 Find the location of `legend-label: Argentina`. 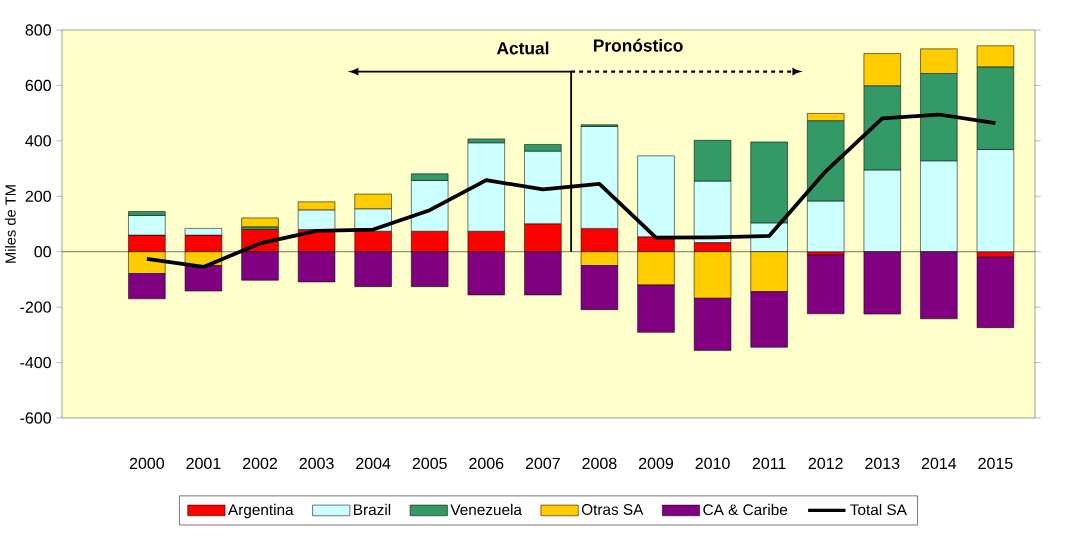

legend-label: Argentina is located at coordinates (261, 511).